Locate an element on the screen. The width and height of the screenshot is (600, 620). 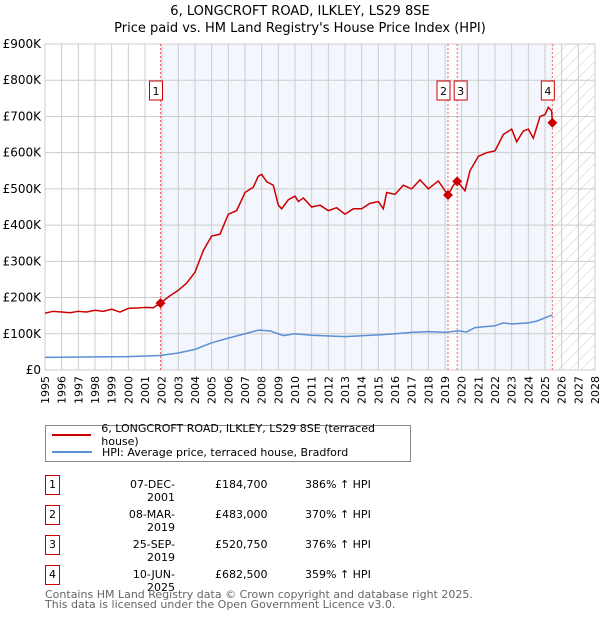
x-tick-label: 2004 is located at coordinates (195, 390).